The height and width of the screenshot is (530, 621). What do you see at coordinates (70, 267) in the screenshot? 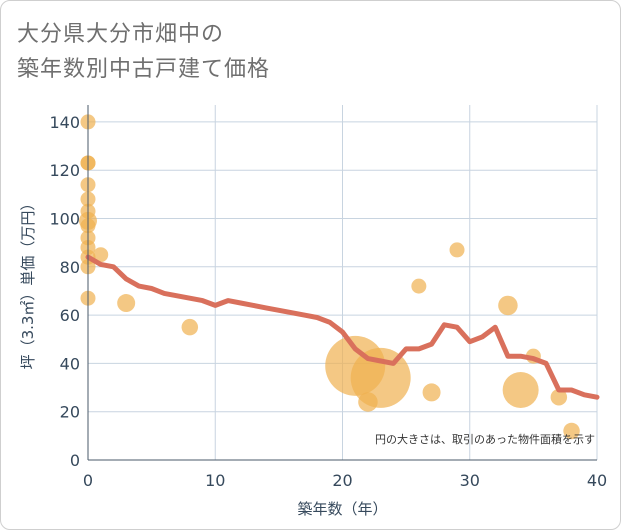
I see `y-tick-label: 80` at bounding box center [70, 267].